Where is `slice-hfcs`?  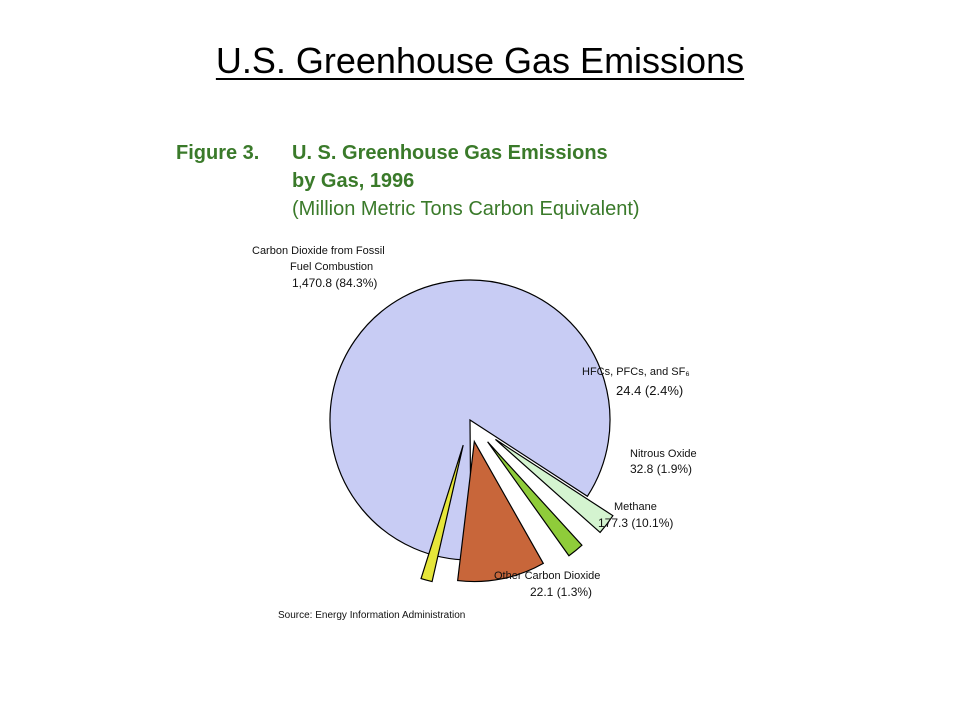
slice-hfcs is located at coordinates (554, 486).